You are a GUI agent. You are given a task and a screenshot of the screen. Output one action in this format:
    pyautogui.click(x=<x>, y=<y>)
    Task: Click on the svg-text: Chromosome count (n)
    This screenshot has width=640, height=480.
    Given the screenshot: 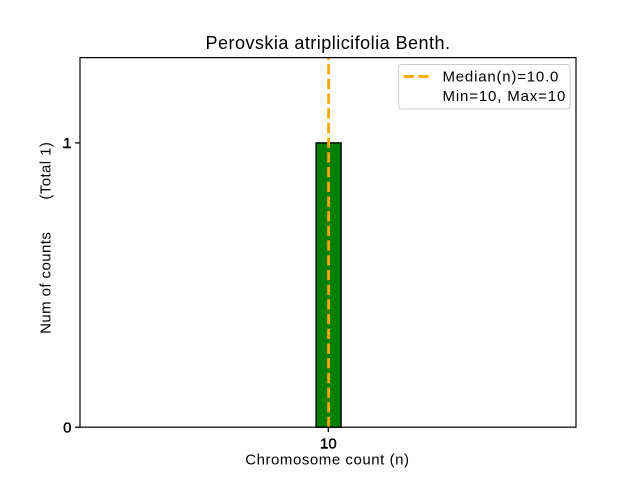 What is the action you would take?
    pyautogui.click(x=327, y=460)
    